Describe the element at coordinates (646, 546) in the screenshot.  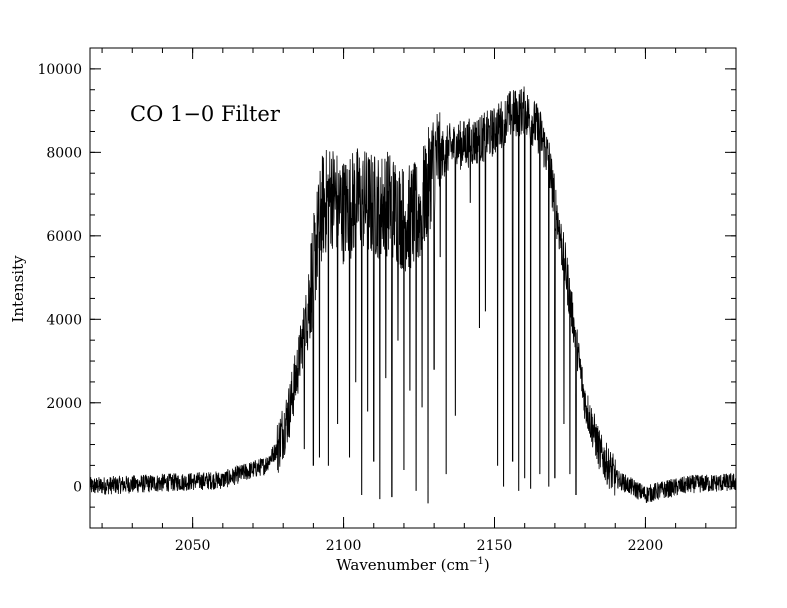
I see `x-tick-label: 2200` at that location.